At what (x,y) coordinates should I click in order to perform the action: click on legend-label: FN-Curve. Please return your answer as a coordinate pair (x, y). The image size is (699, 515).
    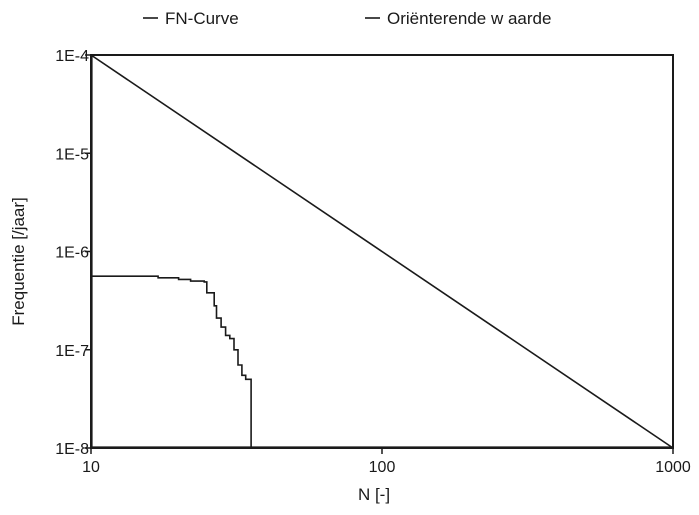
    Looking at the image, I should click on (202, 18).